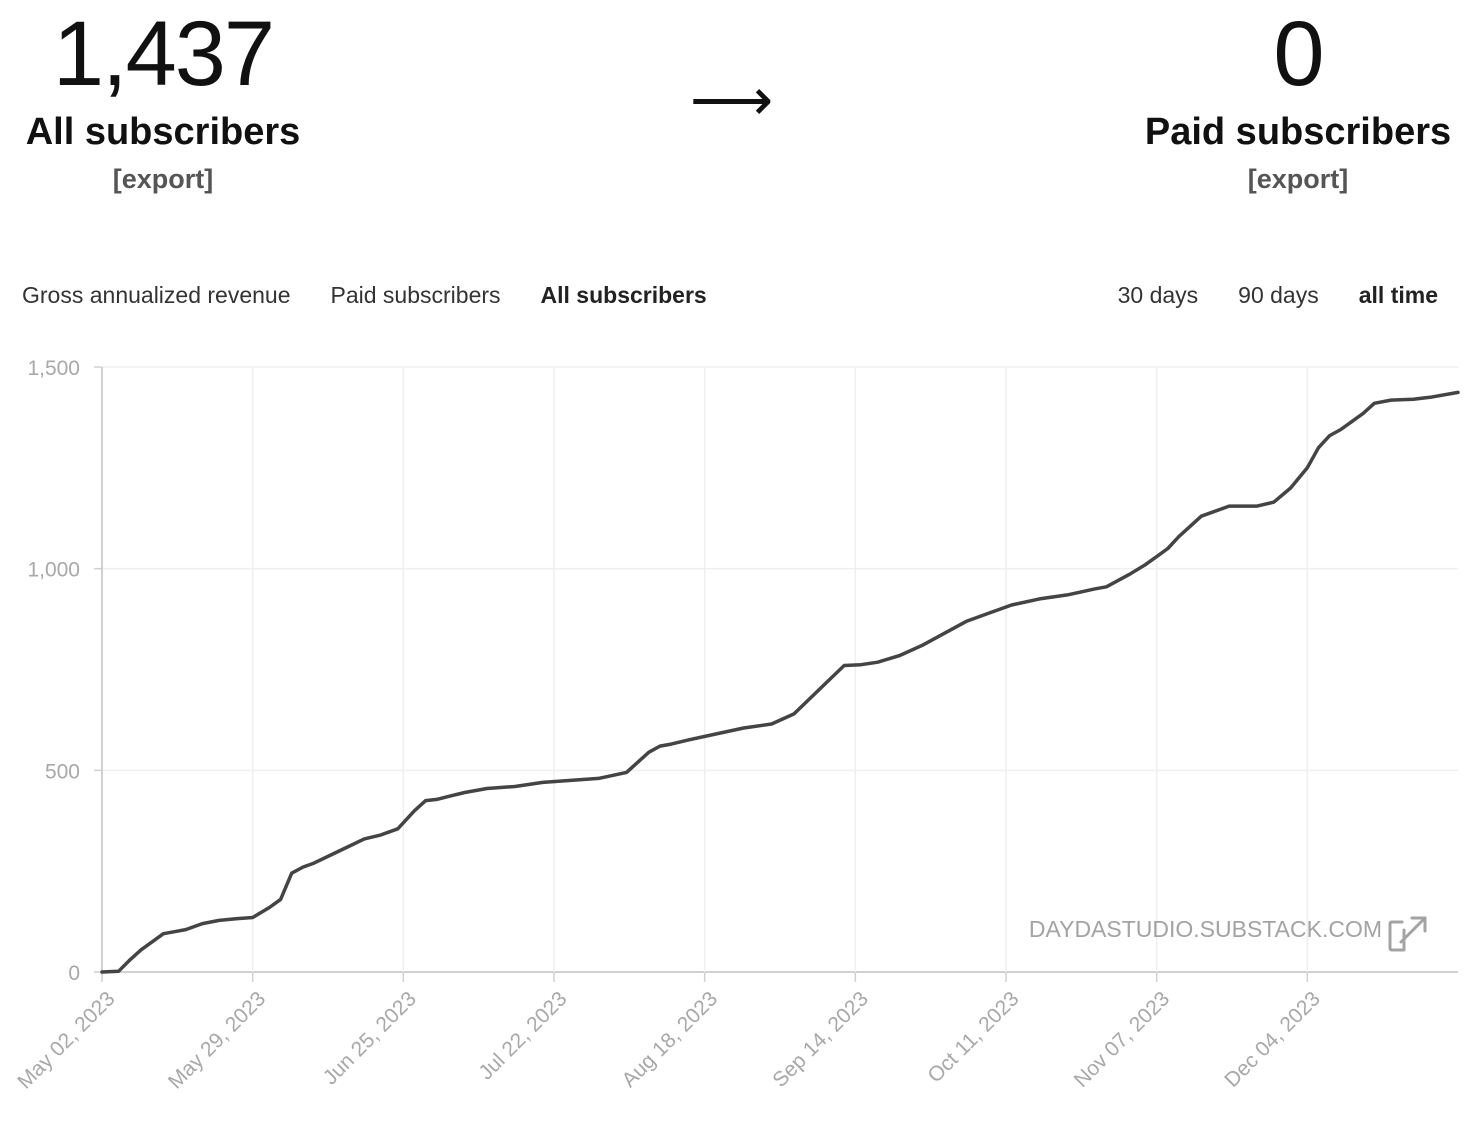 The height and width of the screenshot is (1136, 1474). I want to click on tab-gross-annualized-revenue: Gross annualized revenue, so click(156, 295).